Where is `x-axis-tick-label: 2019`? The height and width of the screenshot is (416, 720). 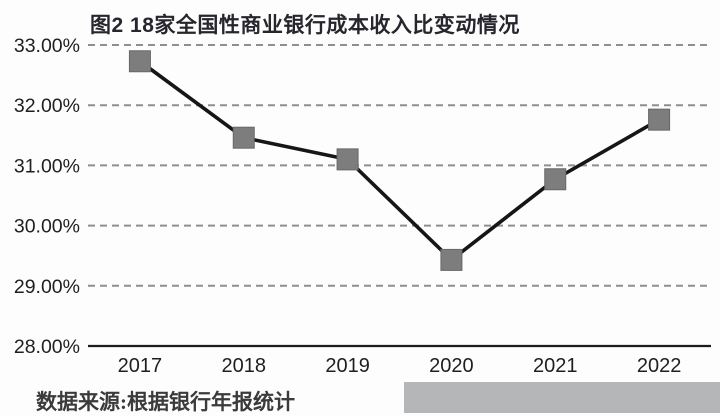
x-axis-tick-label: 2019 is located at coordinates (347, 366).